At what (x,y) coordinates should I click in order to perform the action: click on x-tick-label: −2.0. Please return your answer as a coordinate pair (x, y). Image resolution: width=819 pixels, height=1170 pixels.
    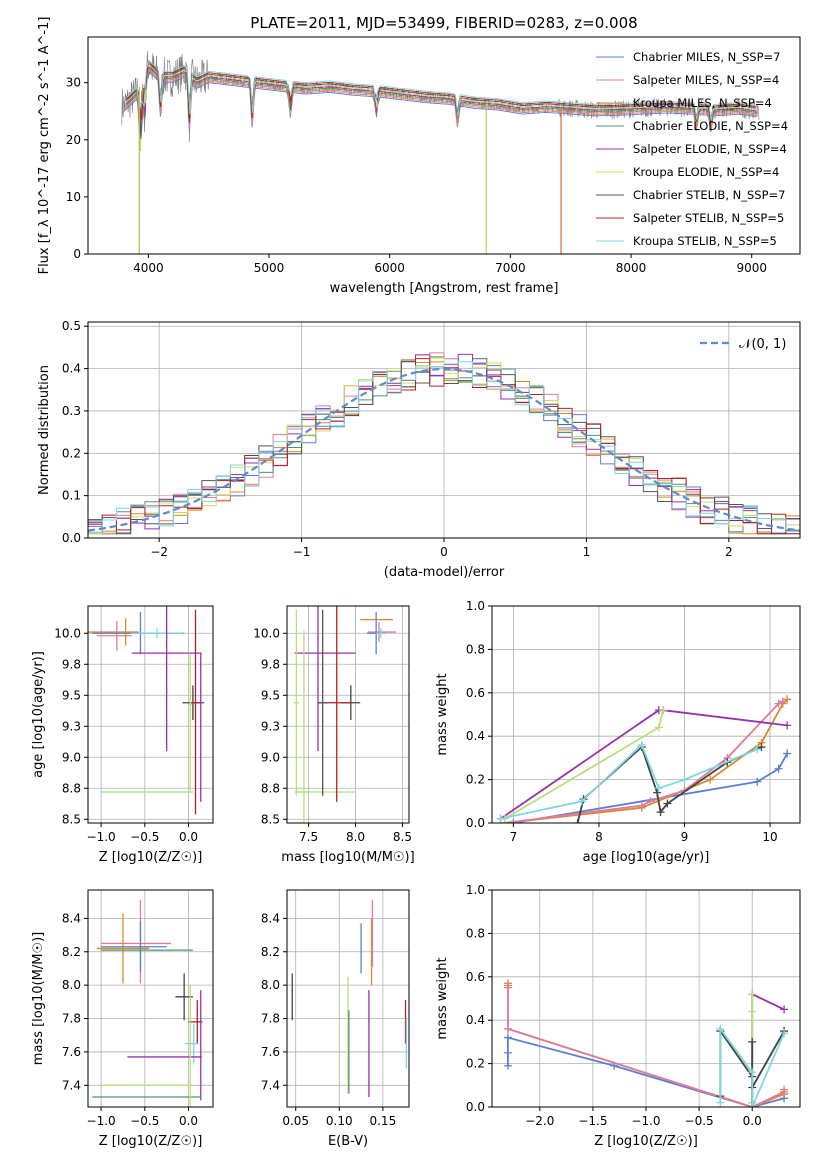
    Looking at the image, I should click on (539, 1121).